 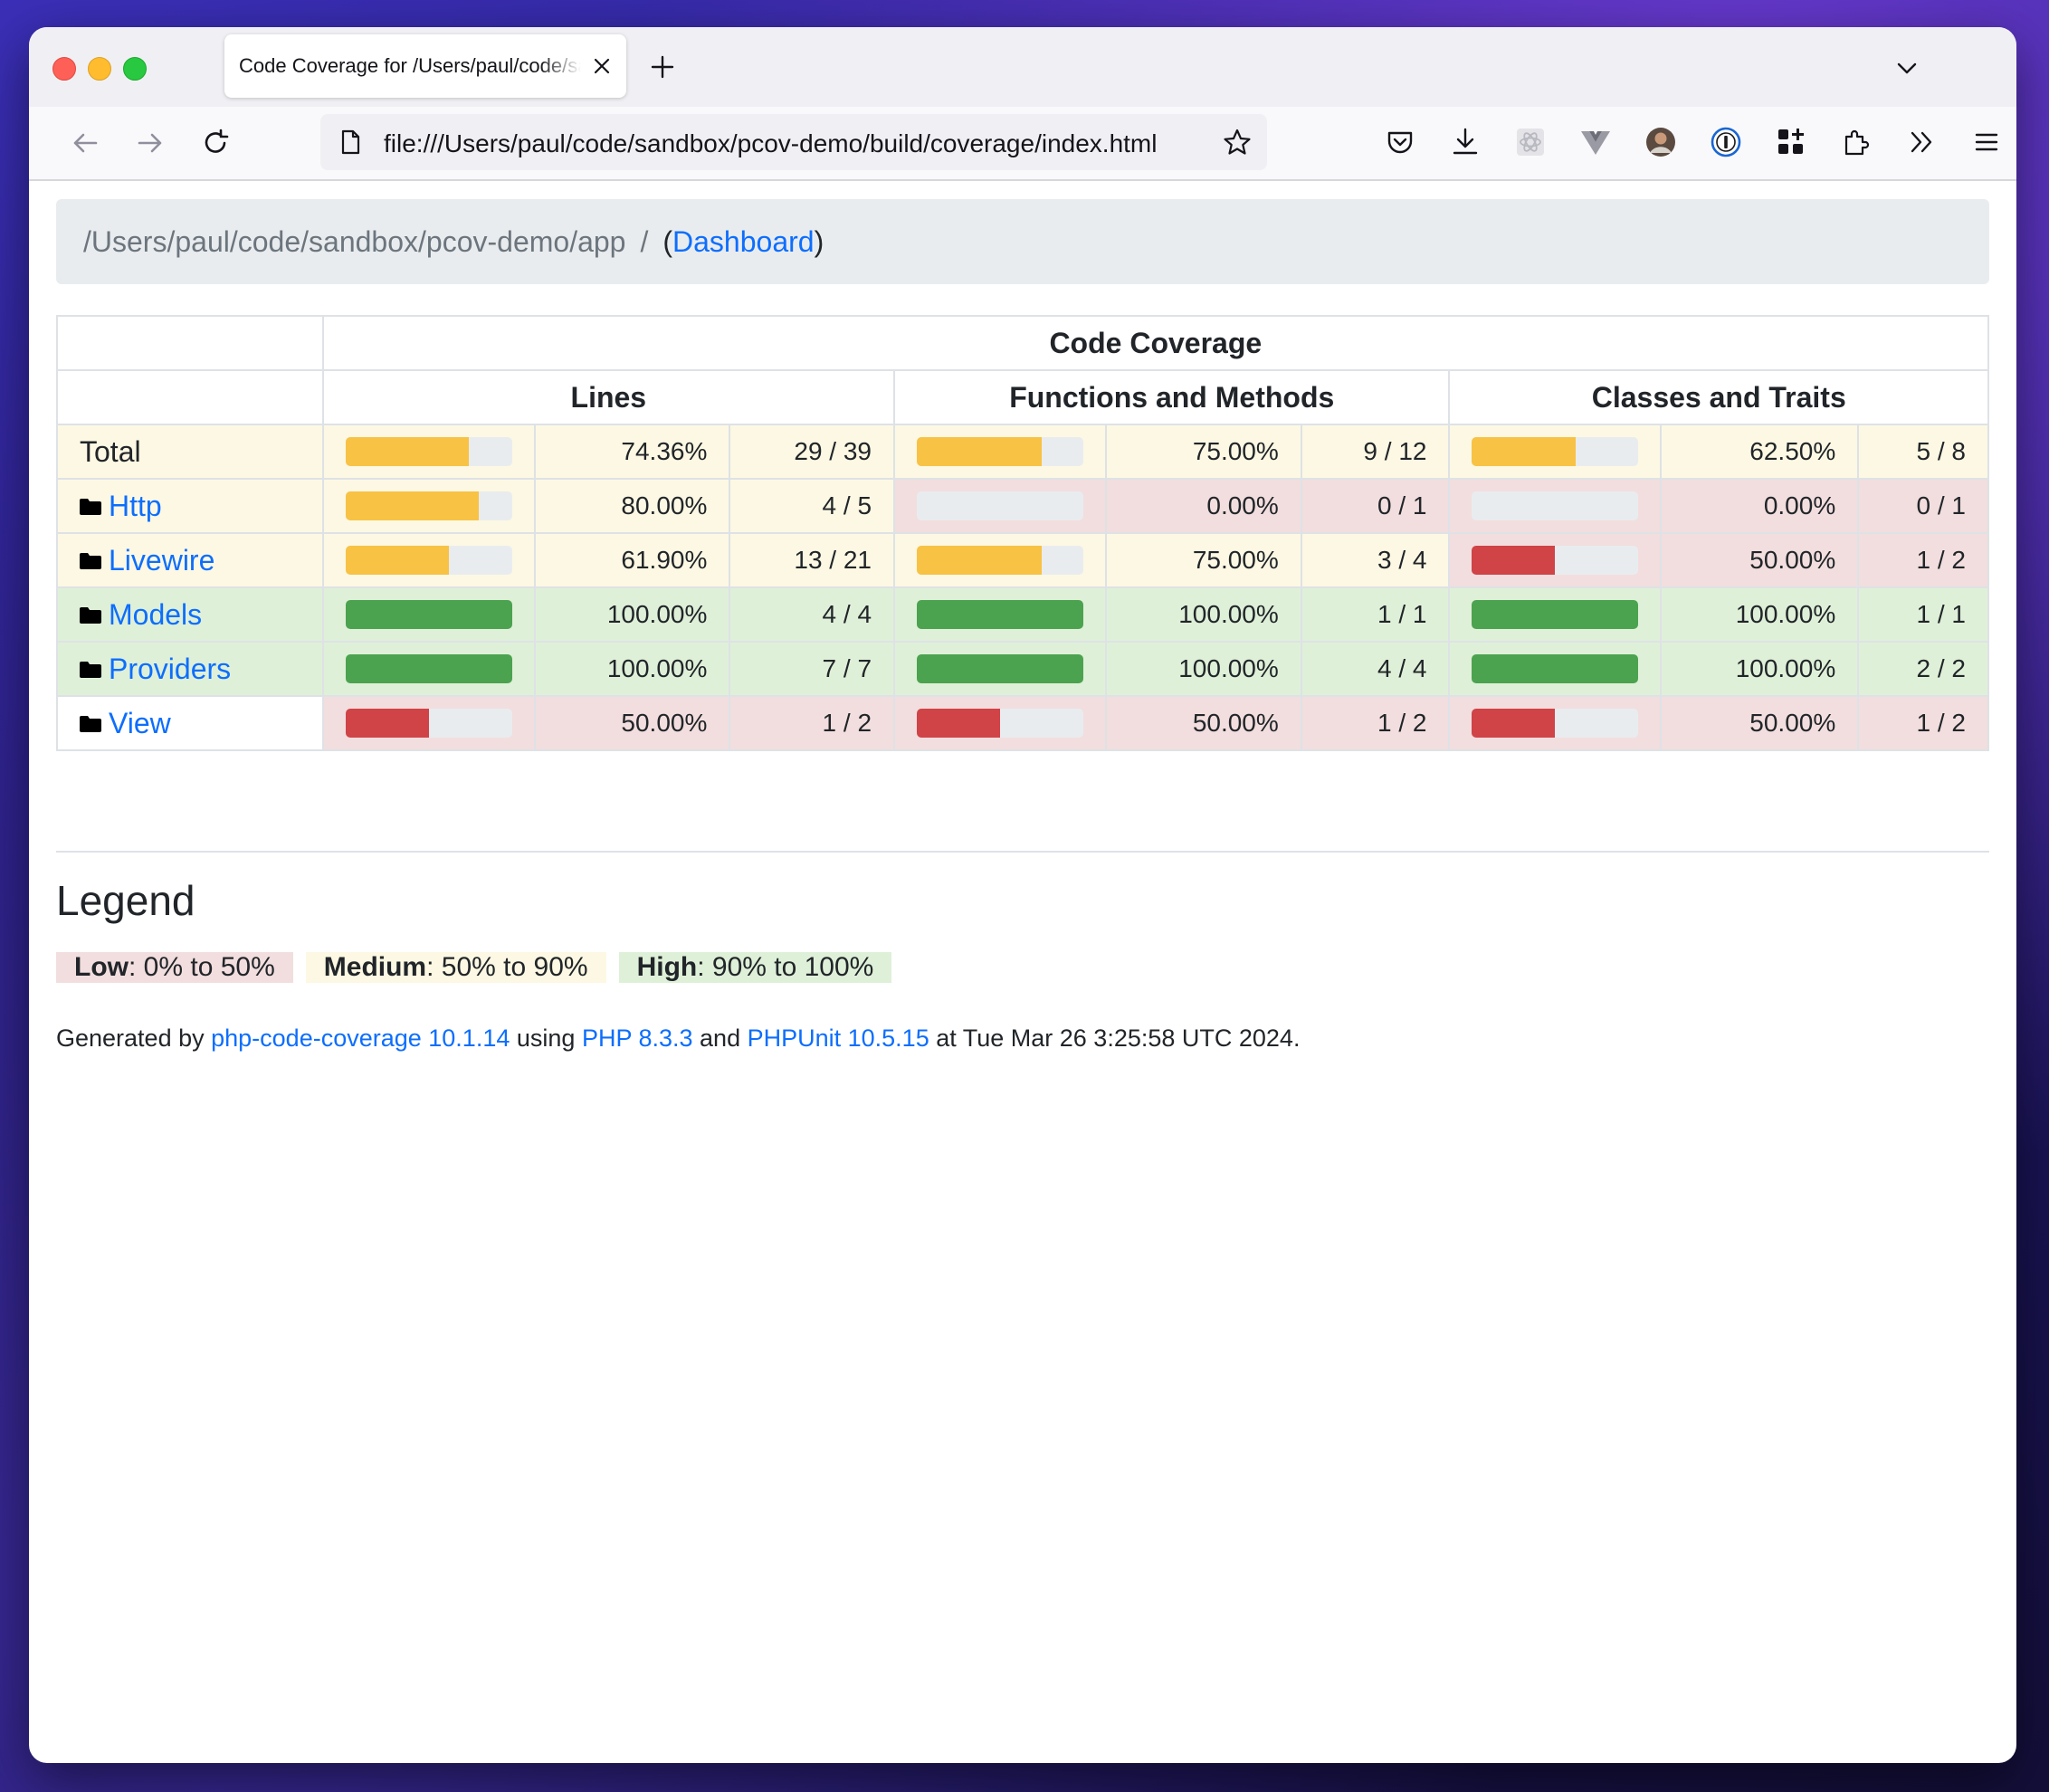 What do you see at coordinates (1923, 452) in the screenshot?
I see `classes-ratio: 5 / 8` at bounding box center [1923, 452].